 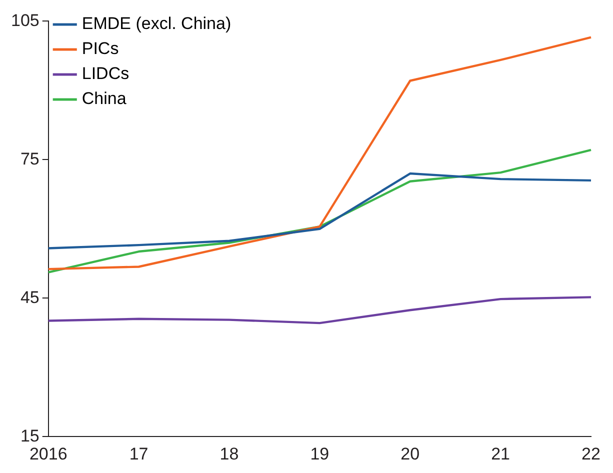 I want to click on x-tick-label: 21, so click(x=500, y=454).